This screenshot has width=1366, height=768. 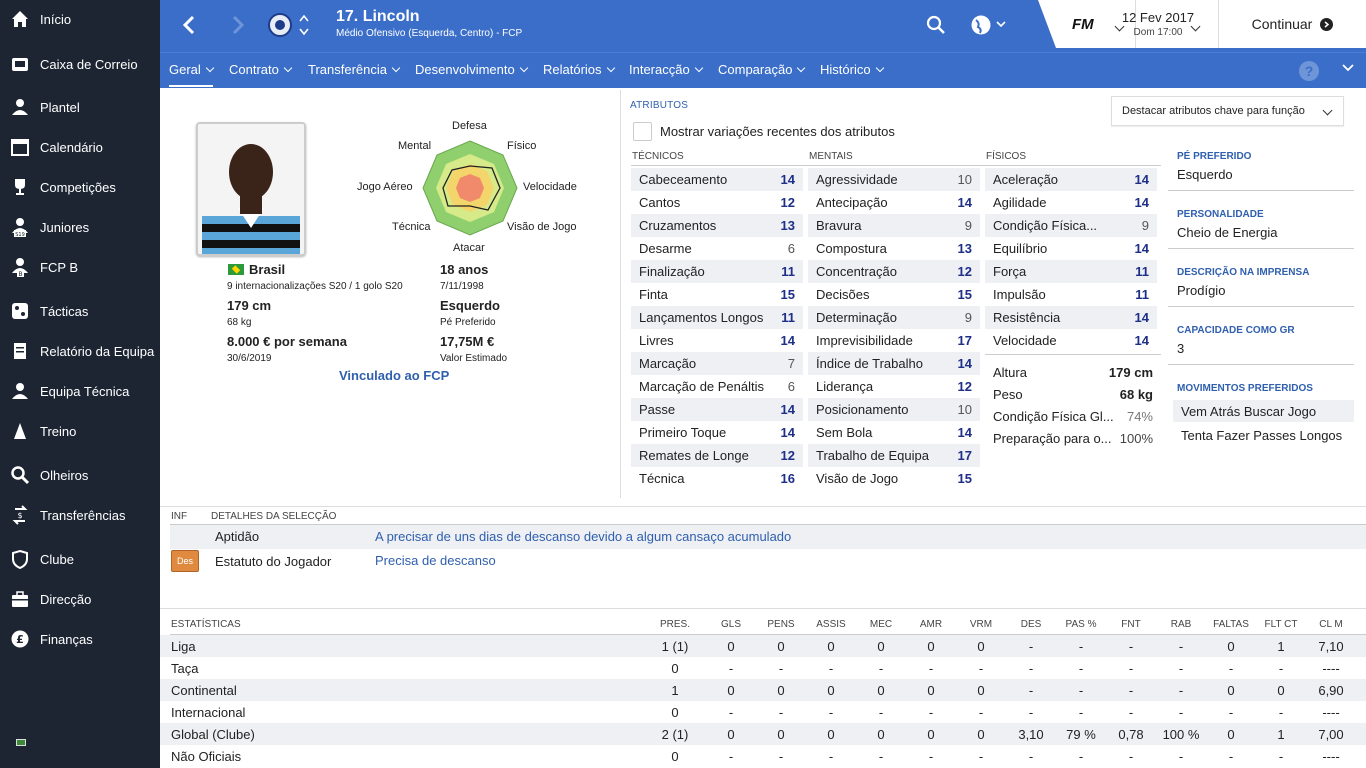 I want to click on tab-relatorios: Relatórios, so click(x=578, y=69).